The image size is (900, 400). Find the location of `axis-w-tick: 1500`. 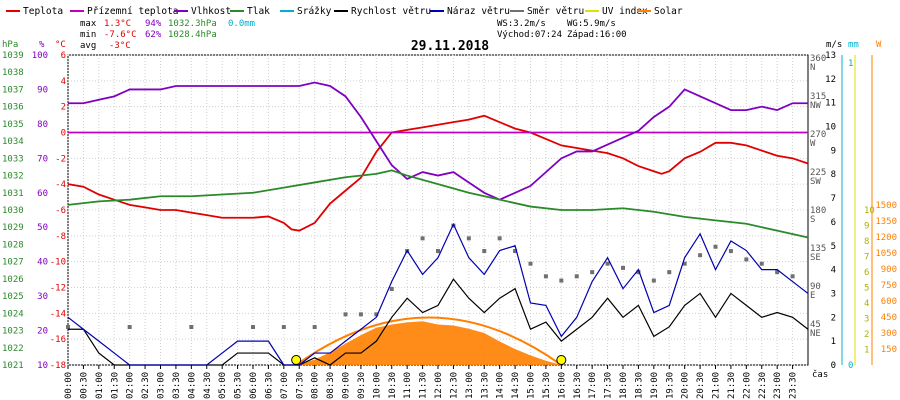

axis-w-tick: 1500 is located at coordinates (886, 206).